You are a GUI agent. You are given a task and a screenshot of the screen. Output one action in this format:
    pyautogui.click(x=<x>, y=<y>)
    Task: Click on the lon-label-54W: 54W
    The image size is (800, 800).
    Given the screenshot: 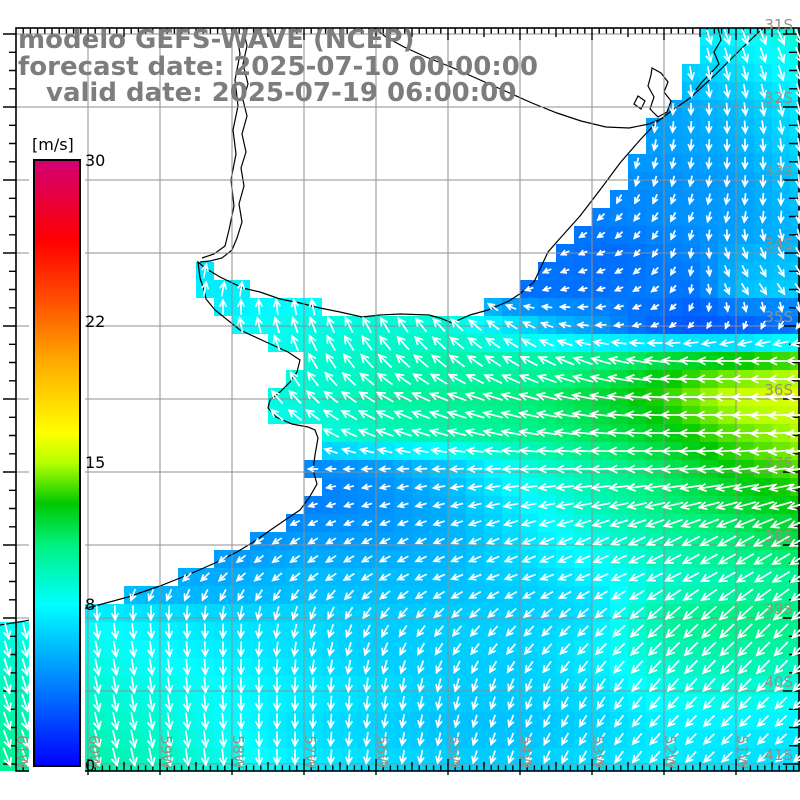 What is the action you would take?
    pyautogui.click(x=526, y=752)
    